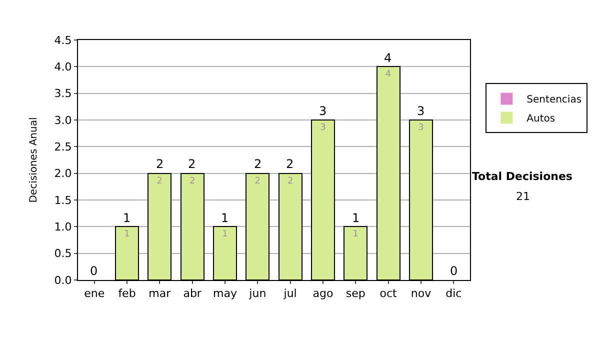 The height and width of the screenshot is (340, 600). Describe the element at coordinates (454, 293) in the screenshot. I see `x-tick-label: dic` at that location.